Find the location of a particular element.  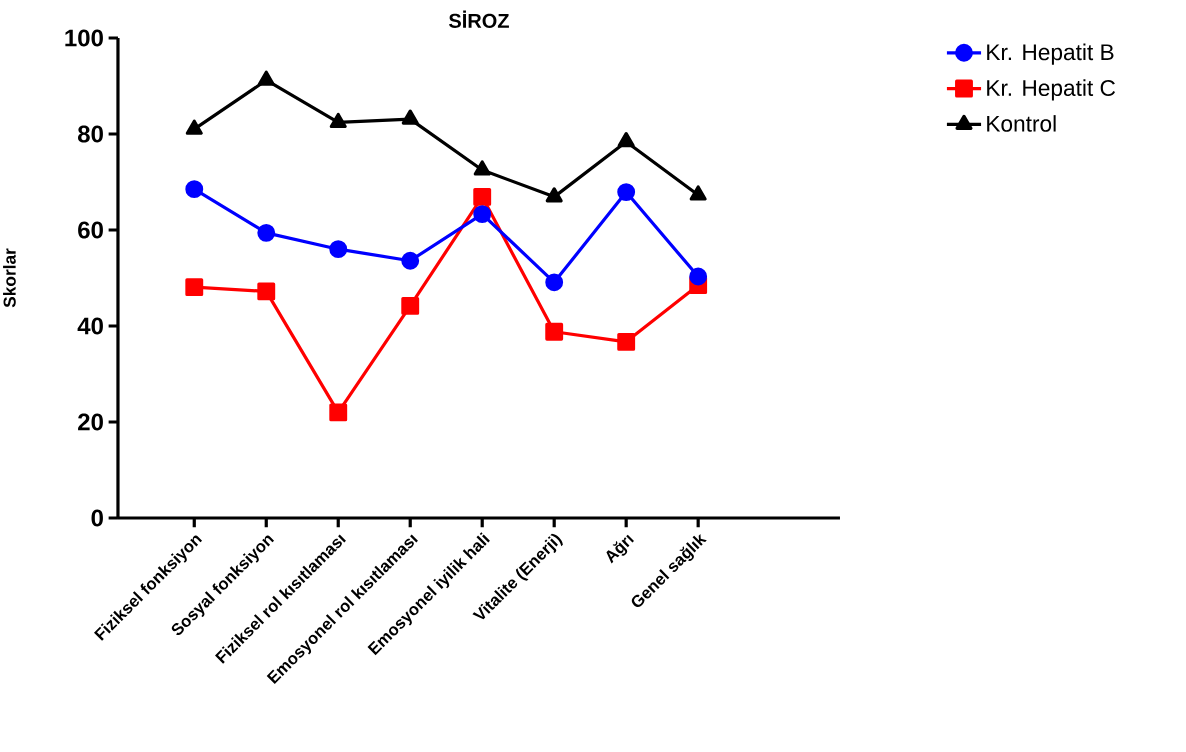

y-tick-label: 60 is located at coordinates (90, 230).